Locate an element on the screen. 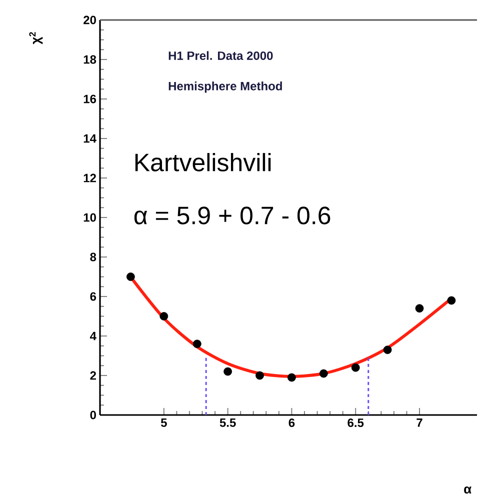 The width and height of the screenshot is (480, 495). y-tick-label: 6 is located at coordinates (93, 296).